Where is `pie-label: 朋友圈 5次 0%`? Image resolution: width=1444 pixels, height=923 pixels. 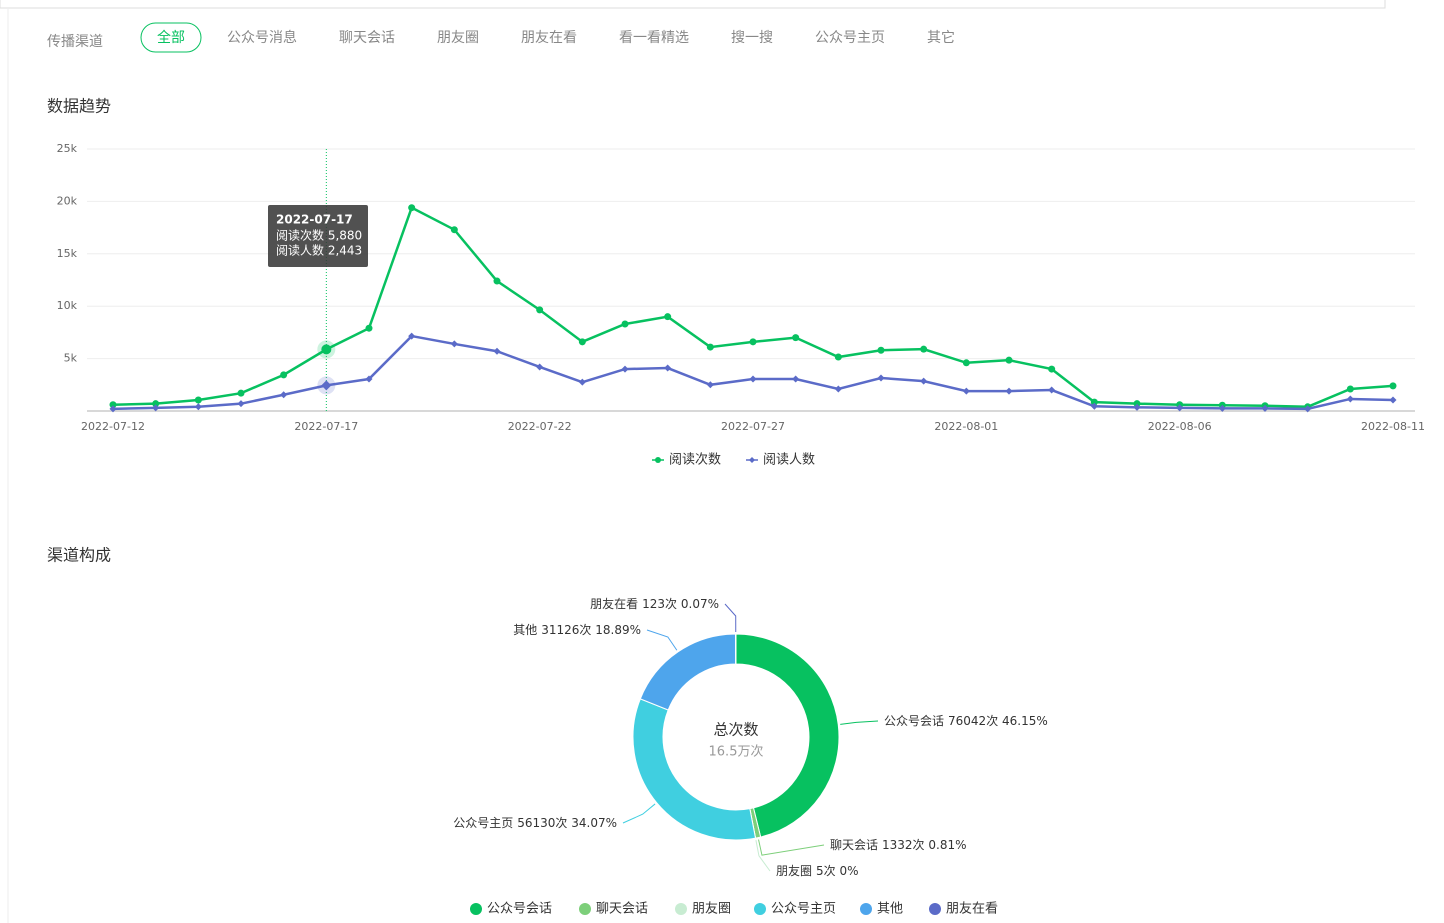 pie-label: 朋友圈 5次 0% is located at coordinates (817, 871).